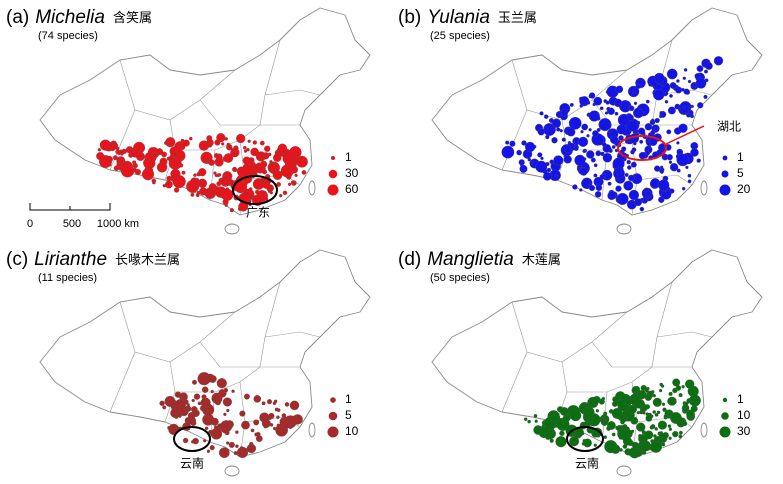  I want to click on legend-label: 5, so click(348, 415).